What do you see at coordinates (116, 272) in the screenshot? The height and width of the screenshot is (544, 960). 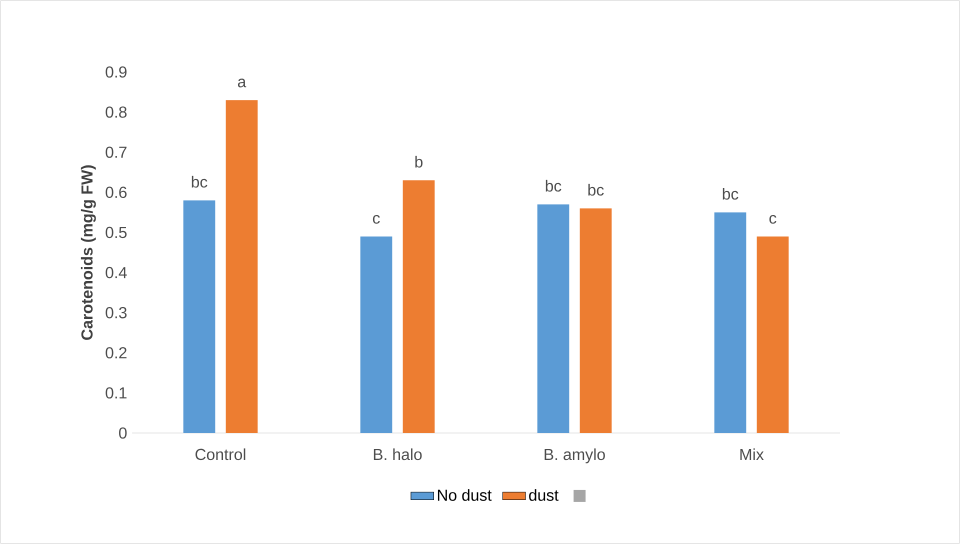 I see `y-tick-label: 0.4` at bounding box center [116, 272].